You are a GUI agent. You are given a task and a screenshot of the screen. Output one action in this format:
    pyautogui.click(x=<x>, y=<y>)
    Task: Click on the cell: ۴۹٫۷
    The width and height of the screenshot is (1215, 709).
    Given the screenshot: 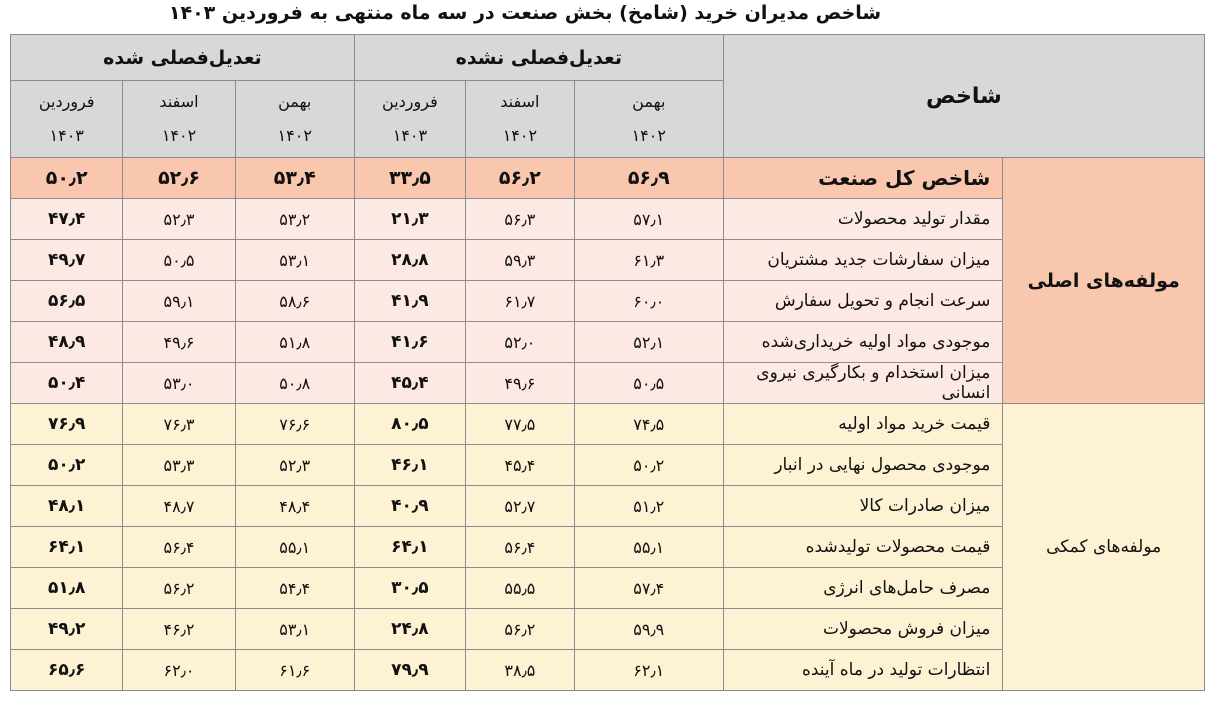 What is the action you would take?
    pyautogui.click(x=66, y=260)
    